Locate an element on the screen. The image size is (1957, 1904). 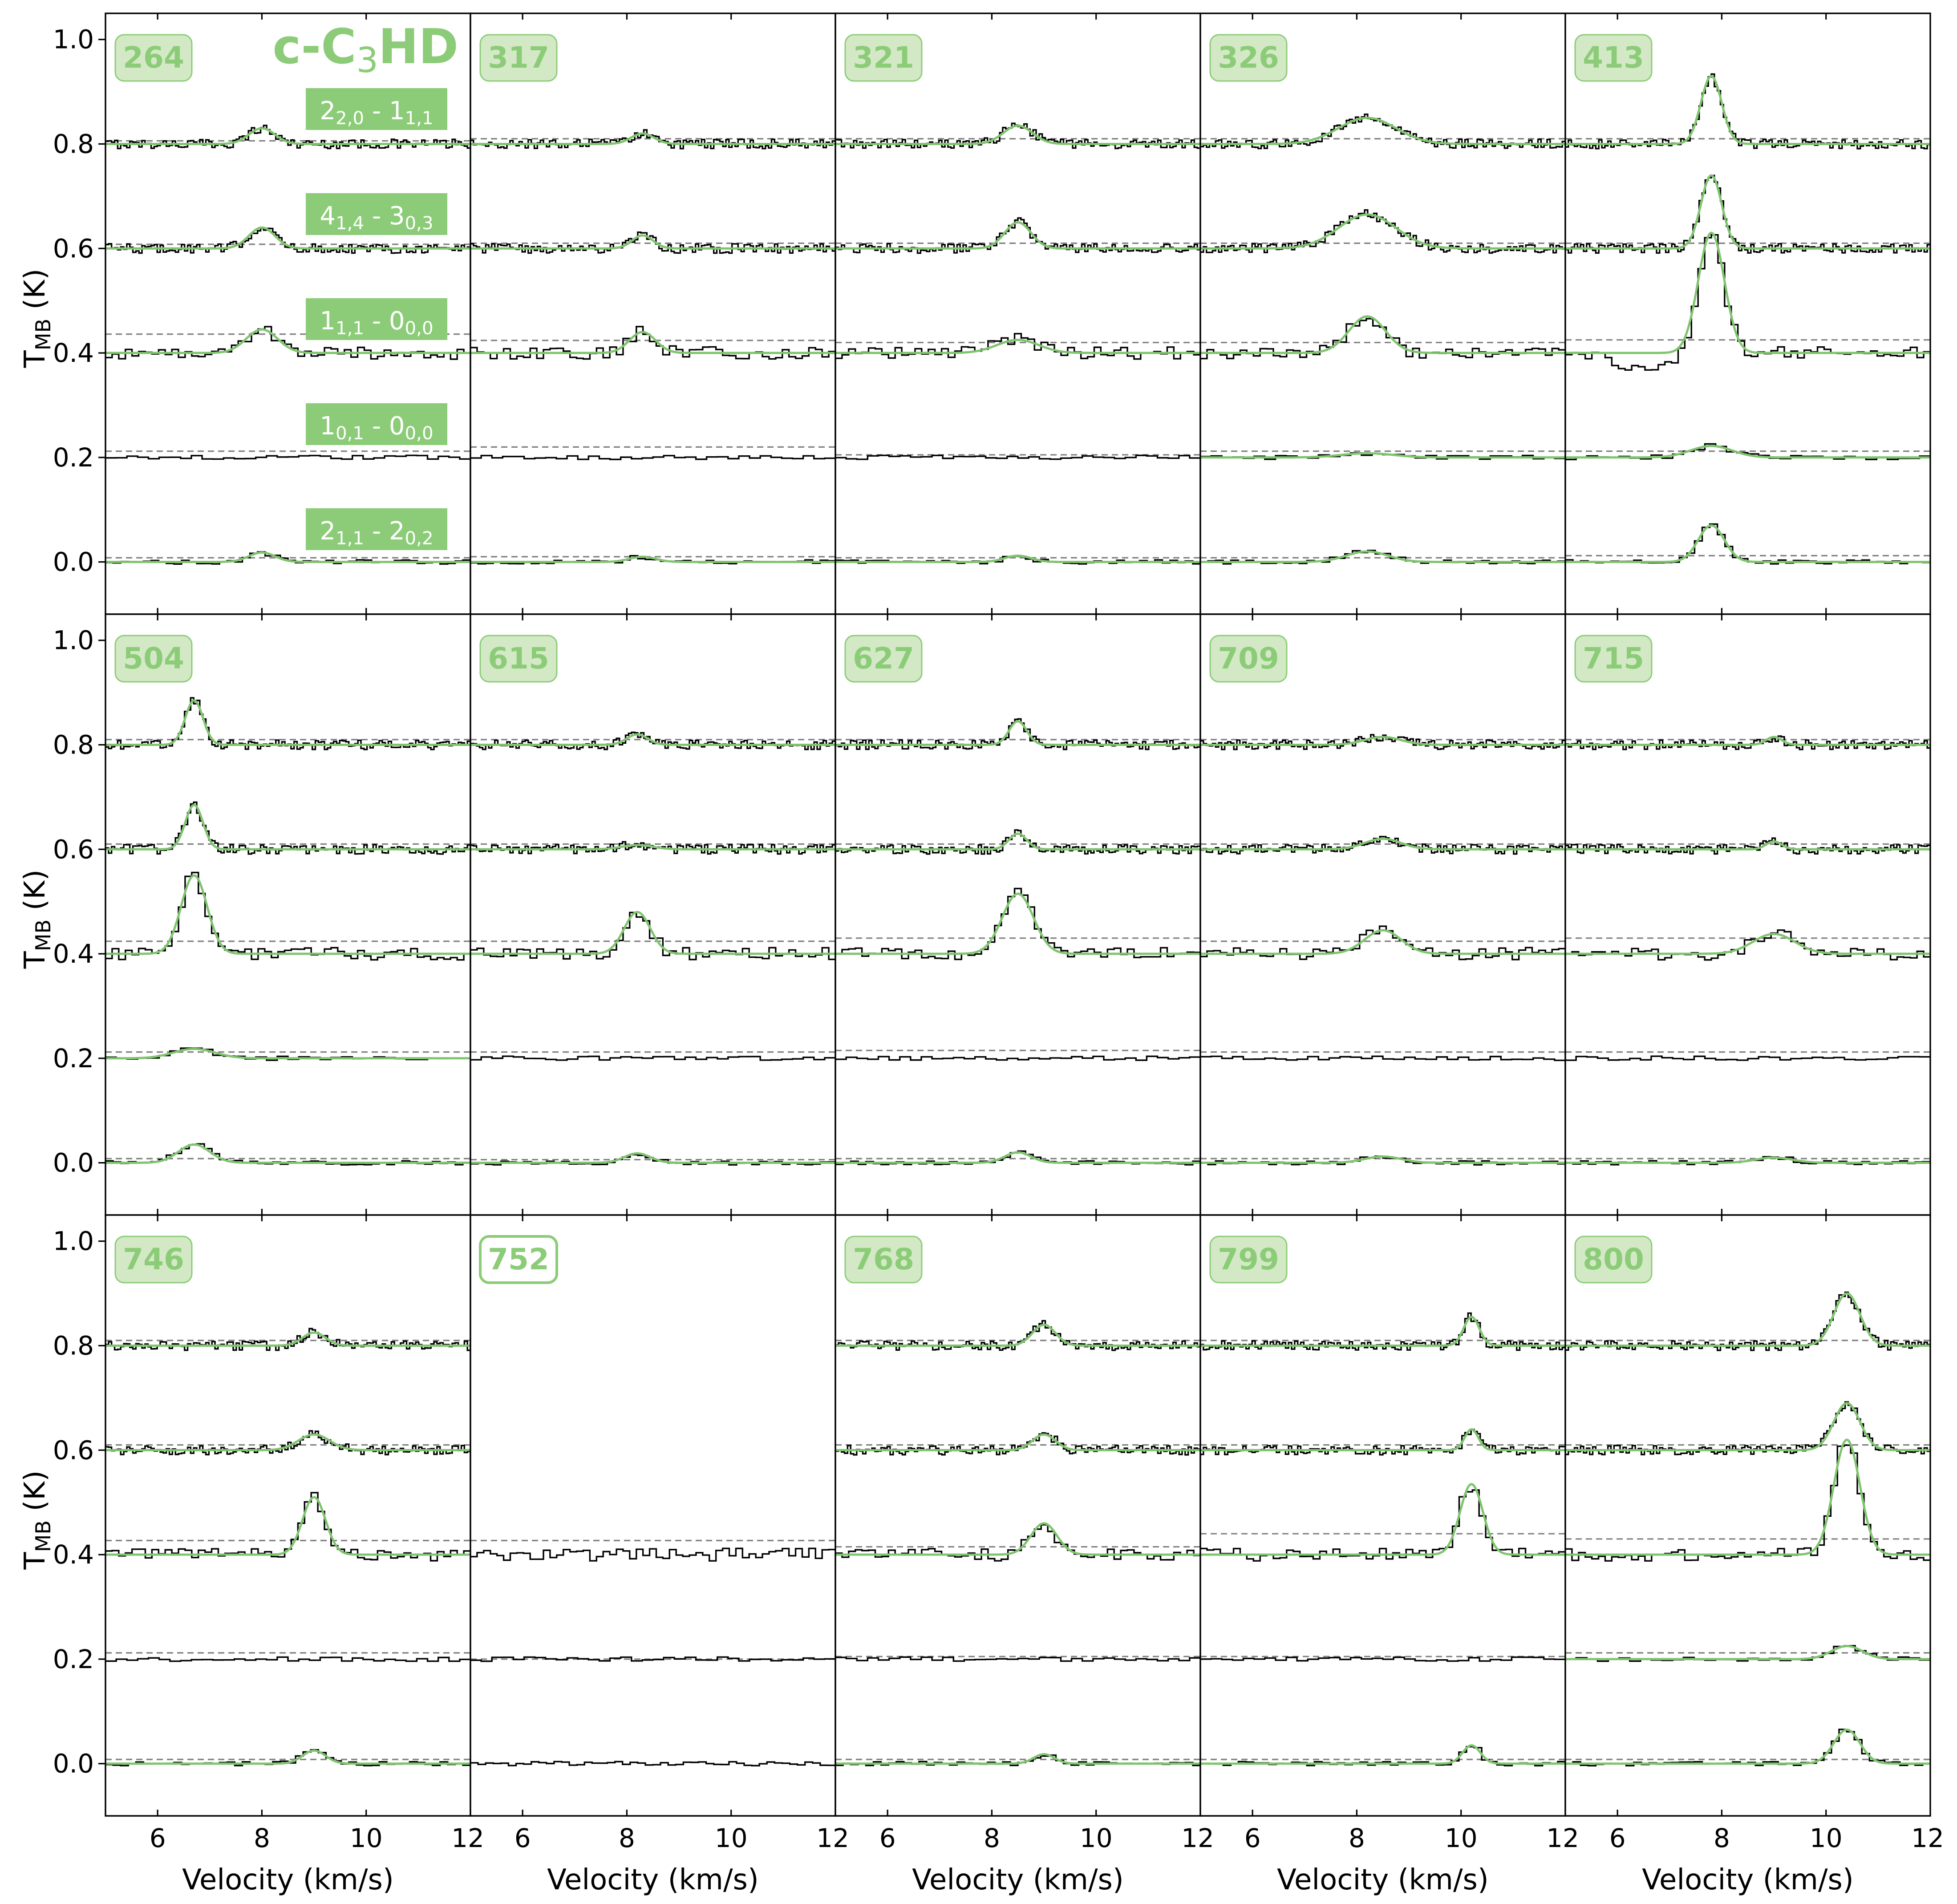
transition-label: 10,1 - 00,0 is located at coordinates (376, 428).